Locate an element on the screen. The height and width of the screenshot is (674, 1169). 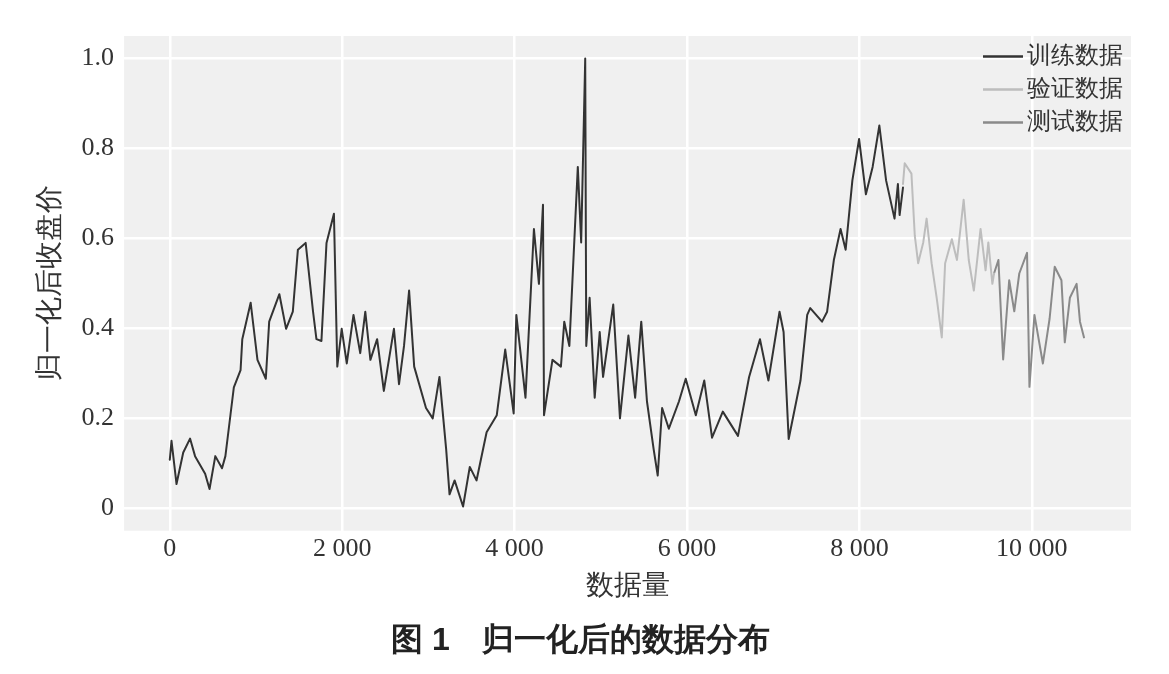
x-tick-label: 4 000 is located at coordinates (514, 548).